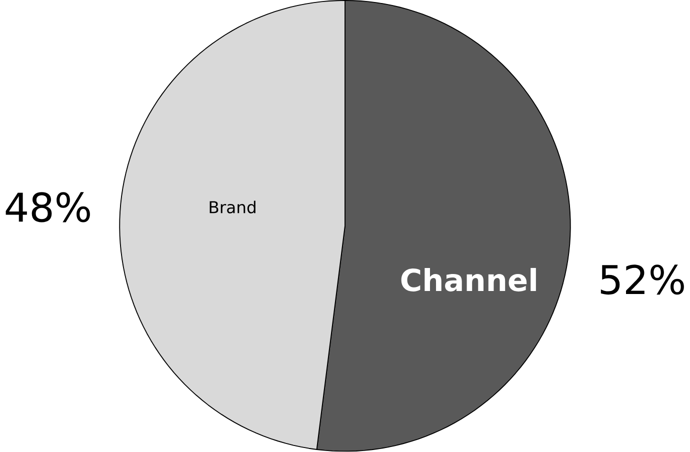 The height and width of the screenshot is (452, 690). What do you see at coordinates (233, 207) in the screenshot?
I see `slice-label: Brand` at bounding box center [233, 207].